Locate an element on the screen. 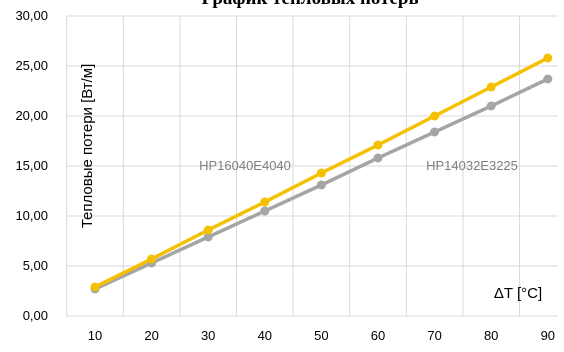 The image size is (564, 352). x-tick-label: 40 is located at coordinates (265, 335).